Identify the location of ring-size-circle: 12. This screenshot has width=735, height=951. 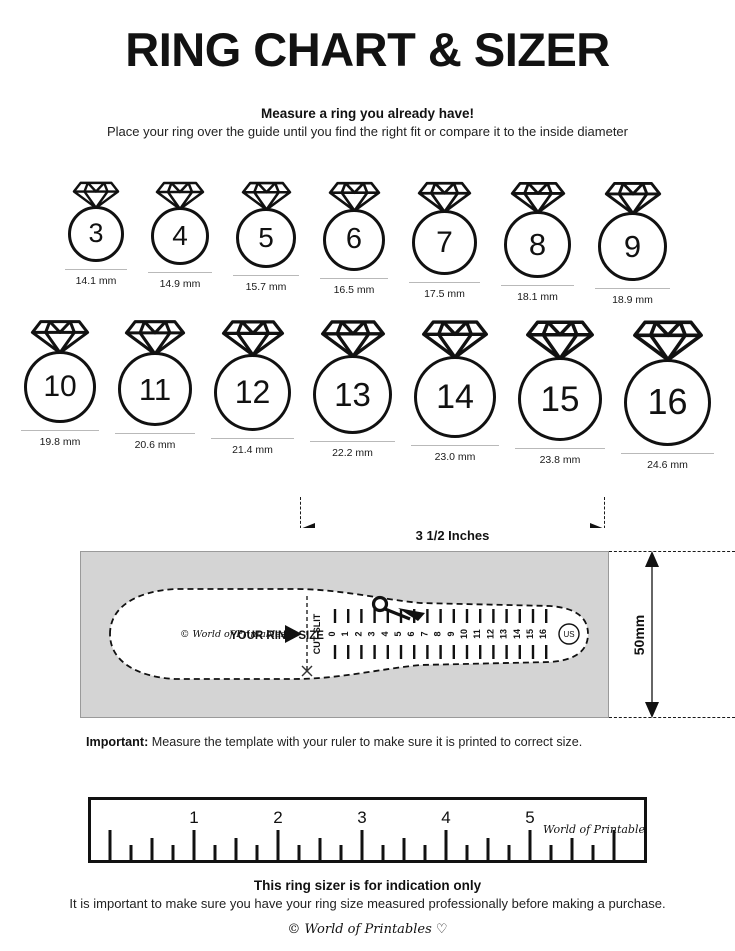
(252, 392).